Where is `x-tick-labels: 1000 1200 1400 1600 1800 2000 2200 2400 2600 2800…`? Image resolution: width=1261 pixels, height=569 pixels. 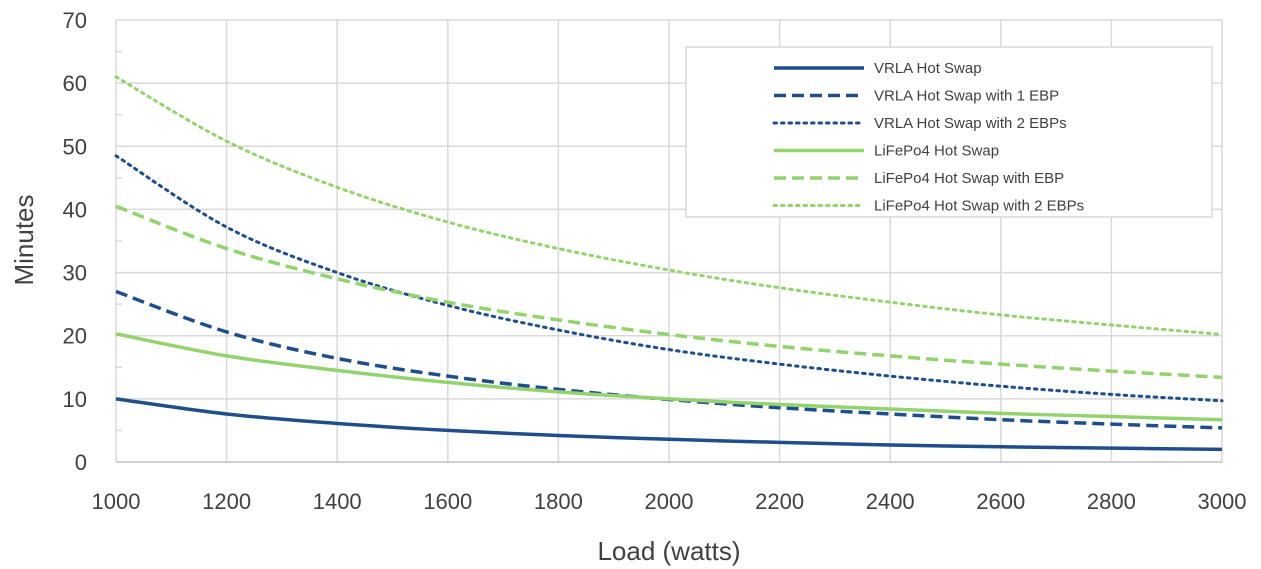 x-tick-labels: 1000 1200 1400 1600 1800 2000 2200 2400 2600 2800… is located at coordinates (669, 501).